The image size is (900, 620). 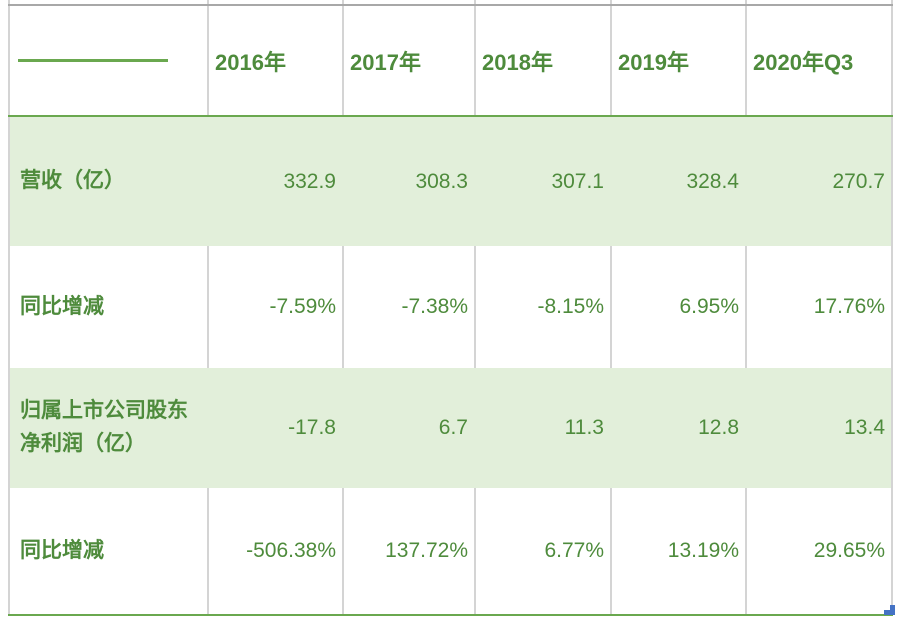 I want to click on value-cell: 332.9, so click(x=309, y=181).